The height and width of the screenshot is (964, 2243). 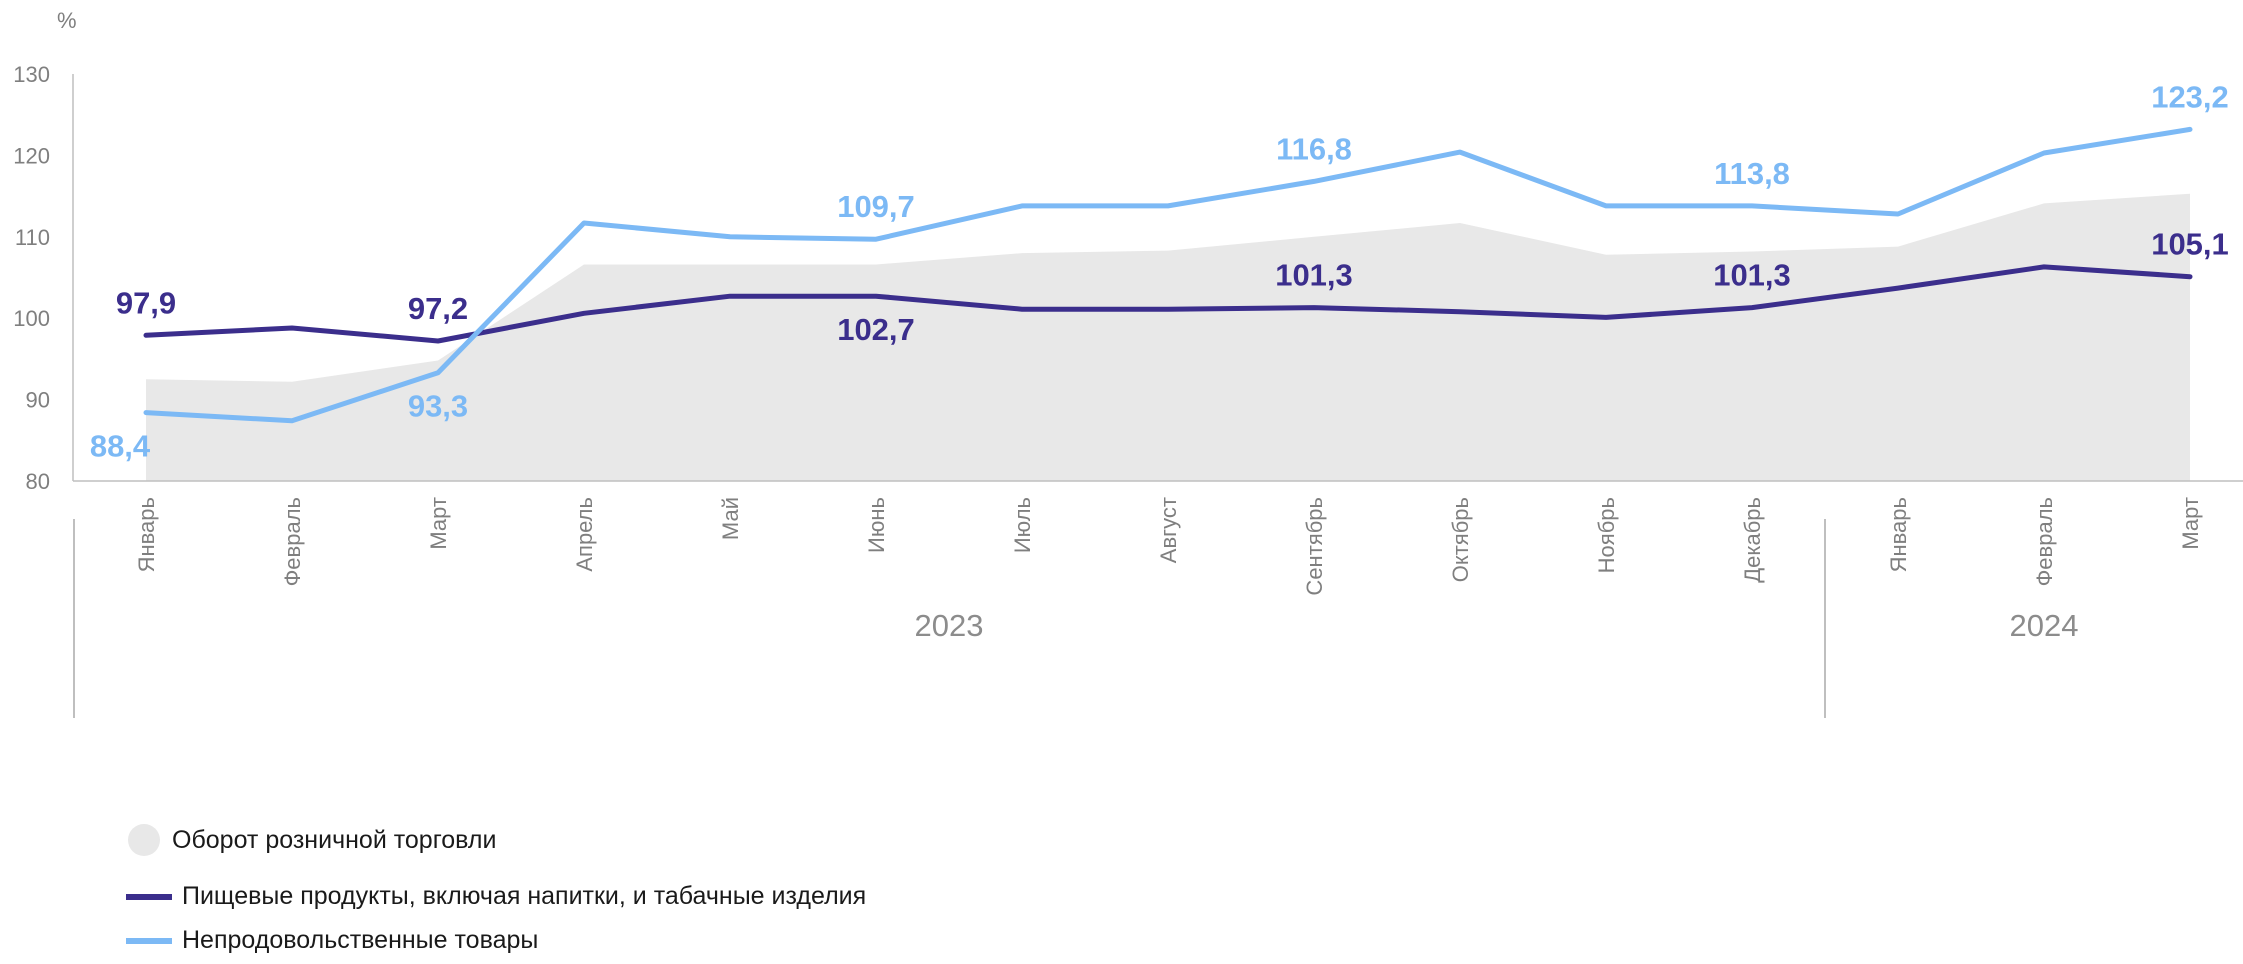 I want to click on x-tick-label: Декабрь, so click(x=1752, y=540).